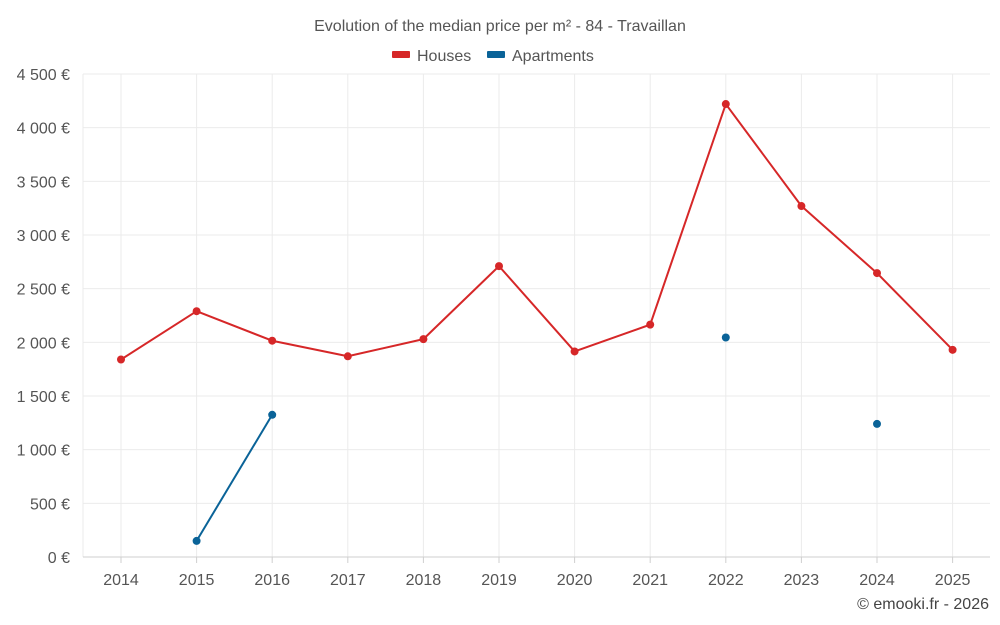 Image resolution: width=1000 pixels, height=625 pixels. I want to click on y-tick-label: 2 000 €, so click(43, 343).